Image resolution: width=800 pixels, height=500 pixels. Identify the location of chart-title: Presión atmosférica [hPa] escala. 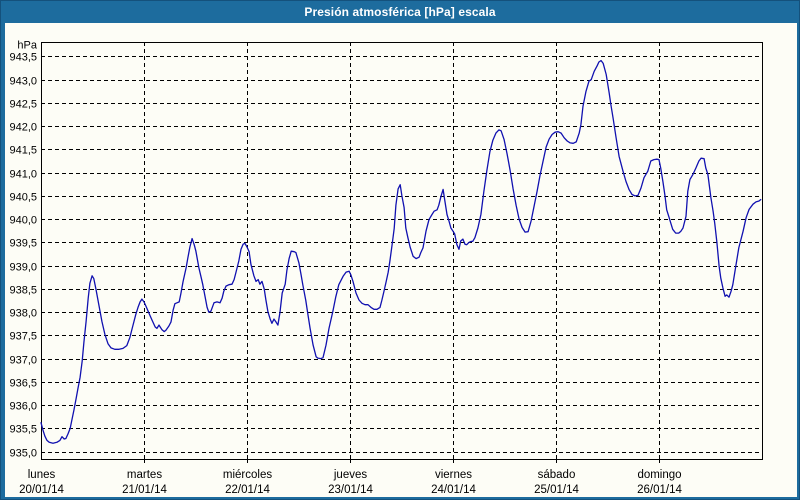
(400, 12).